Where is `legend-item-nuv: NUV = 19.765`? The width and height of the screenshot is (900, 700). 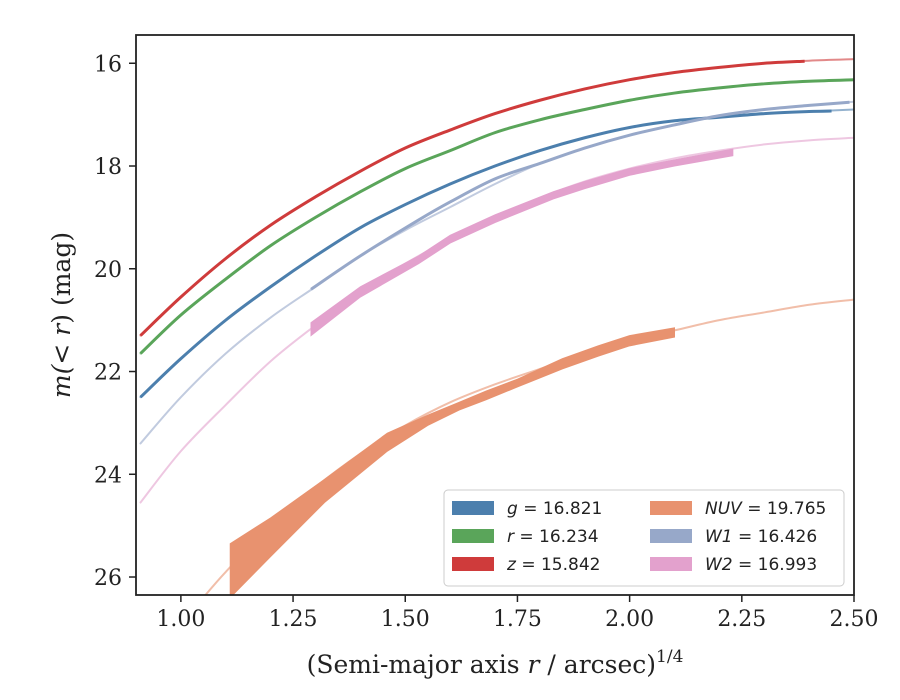
legend-item-nuv: NUV = 19.765 is located at coordinates (738, 509).